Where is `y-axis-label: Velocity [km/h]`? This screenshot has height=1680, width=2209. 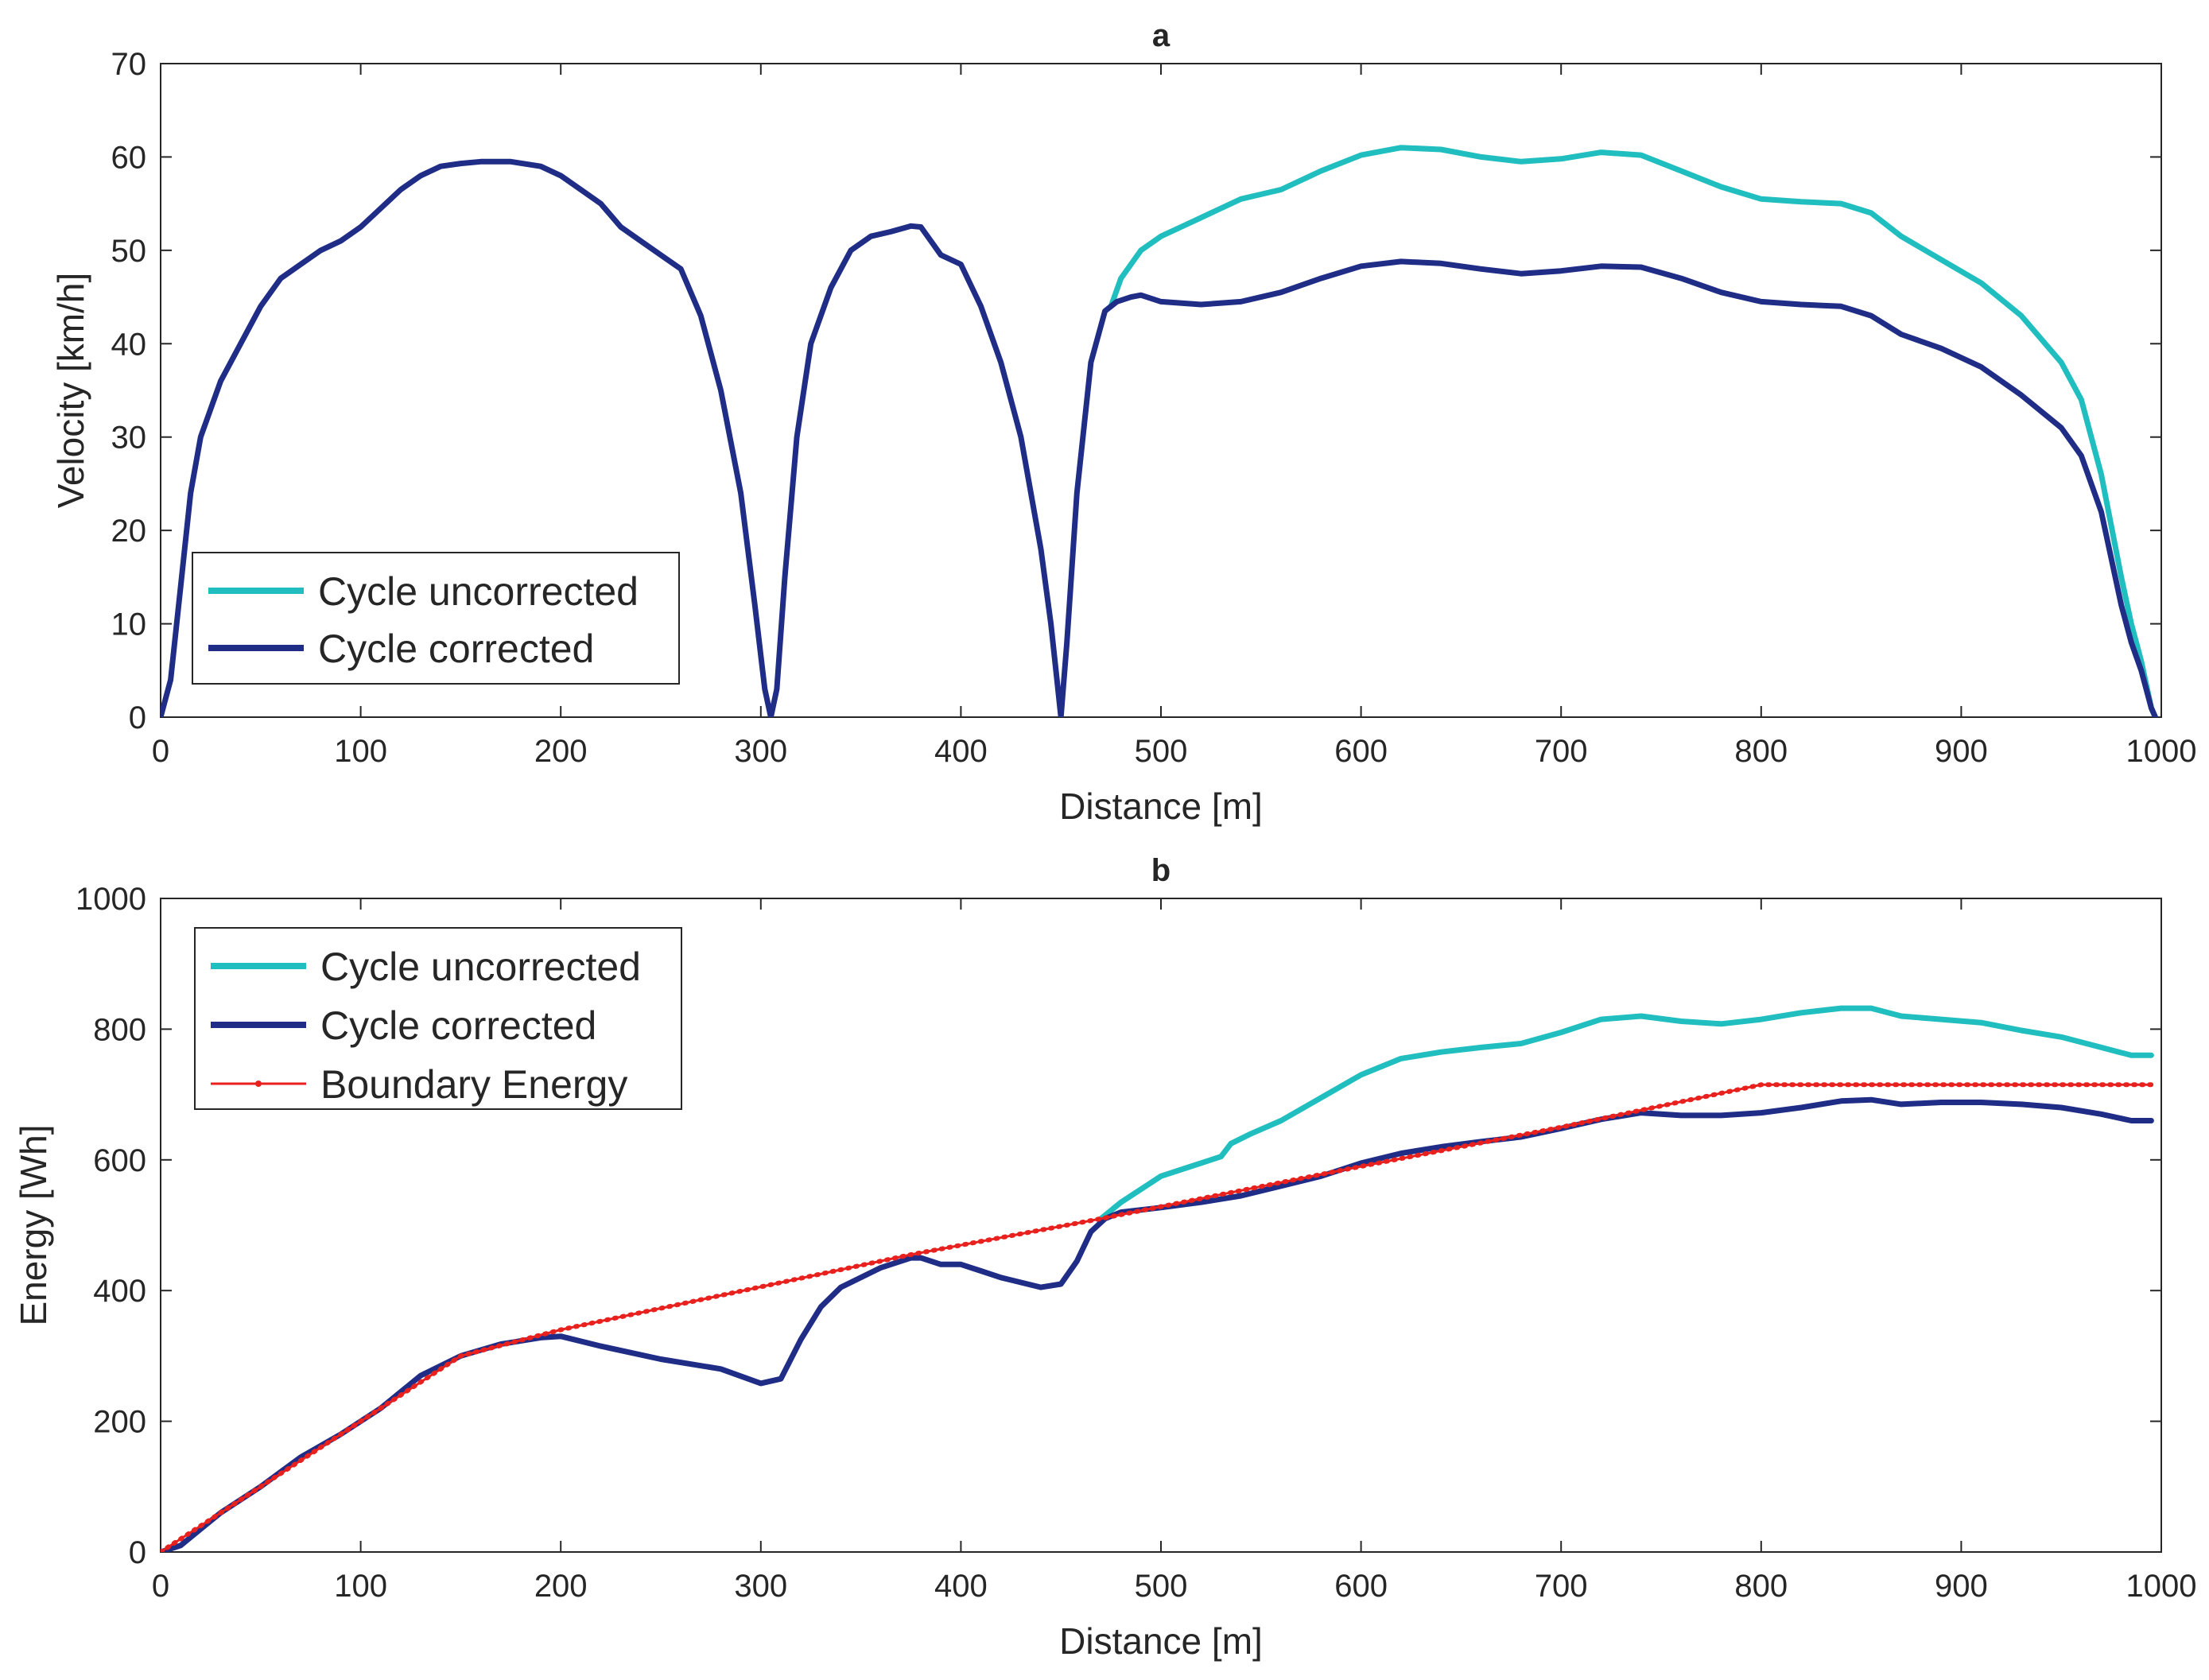 y-axis-label: Velocity [km/h] is located at coordinates (70, 391).